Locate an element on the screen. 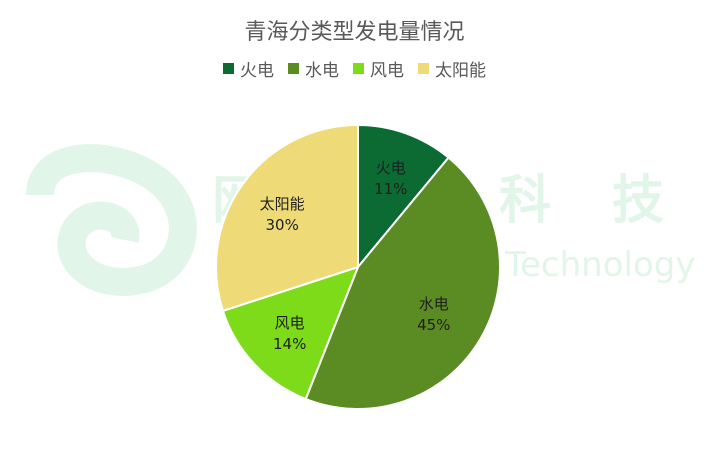  slice-value-label-3: 30% is located at coordinates (282, 225).